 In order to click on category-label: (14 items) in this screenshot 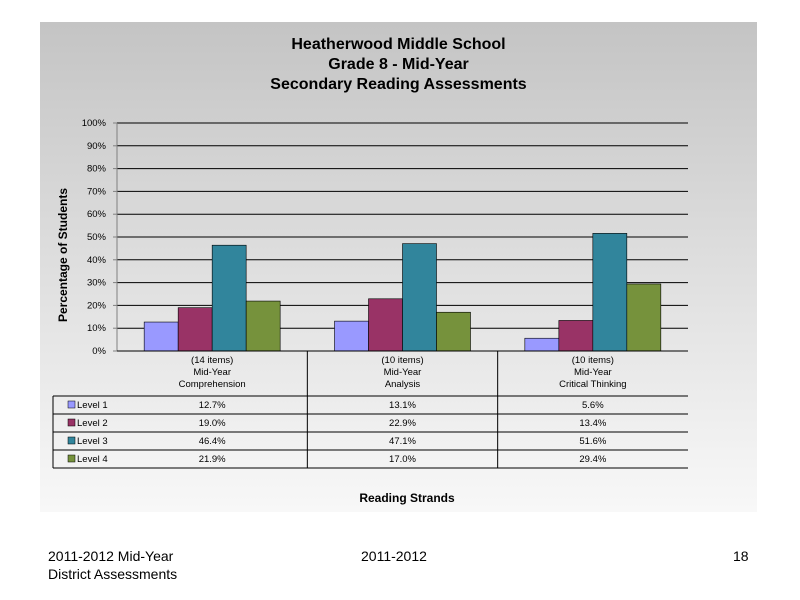, I will do `click(212, 360)`.